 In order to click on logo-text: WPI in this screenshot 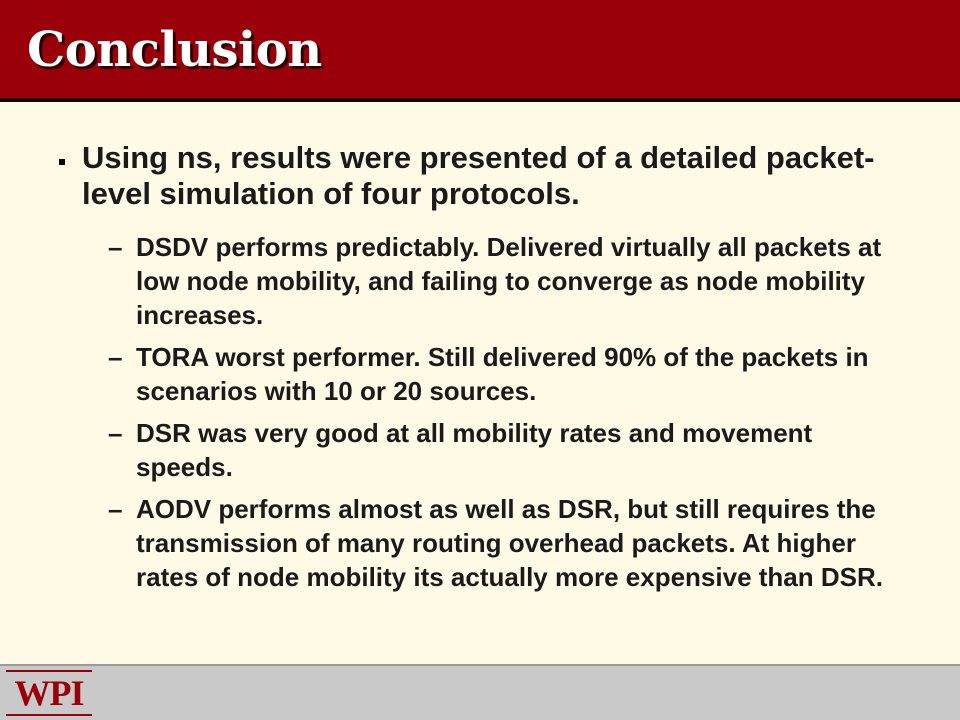, I will do `click(49, 693)`.